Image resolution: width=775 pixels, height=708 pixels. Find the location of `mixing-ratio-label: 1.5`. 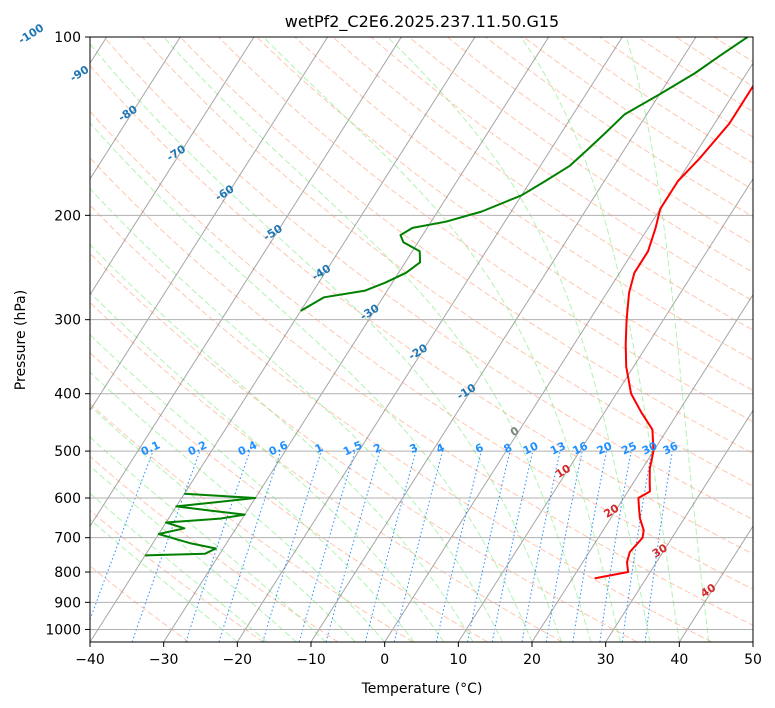

mixing-ratio-label: 1.5 is located at coordinates (352, 449).